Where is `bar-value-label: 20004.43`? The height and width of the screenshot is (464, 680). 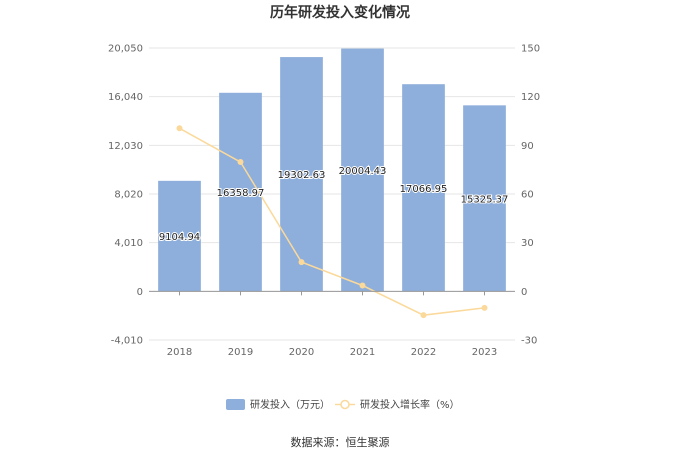
bar-value-label: 20004.43 is located at coordinates (363, 171).